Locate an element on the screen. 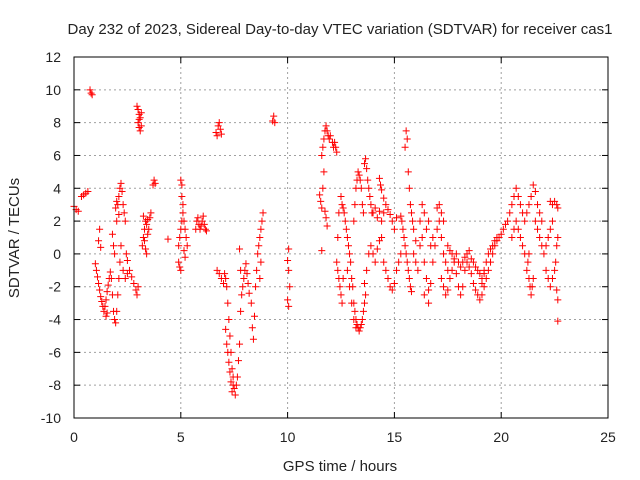 Image resolution: width=640 pixels, height=480 pixels. y-tick-label: 10 is located at coordinates (53, 90).